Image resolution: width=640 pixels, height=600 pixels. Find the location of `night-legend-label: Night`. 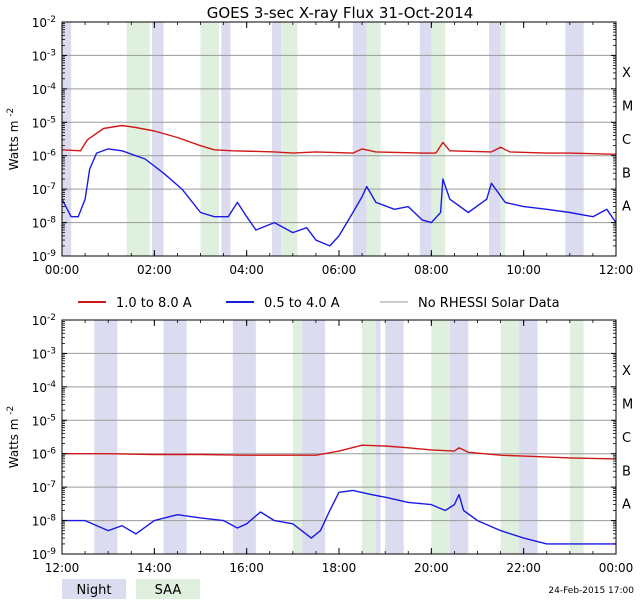

night-legend-label: Night is located at coordinates (94, 590).